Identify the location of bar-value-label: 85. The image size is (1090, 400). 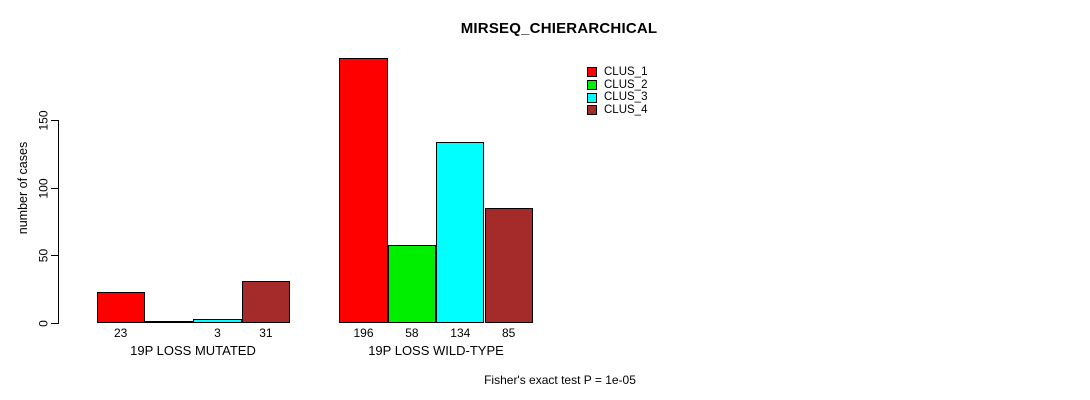
(509, 333).